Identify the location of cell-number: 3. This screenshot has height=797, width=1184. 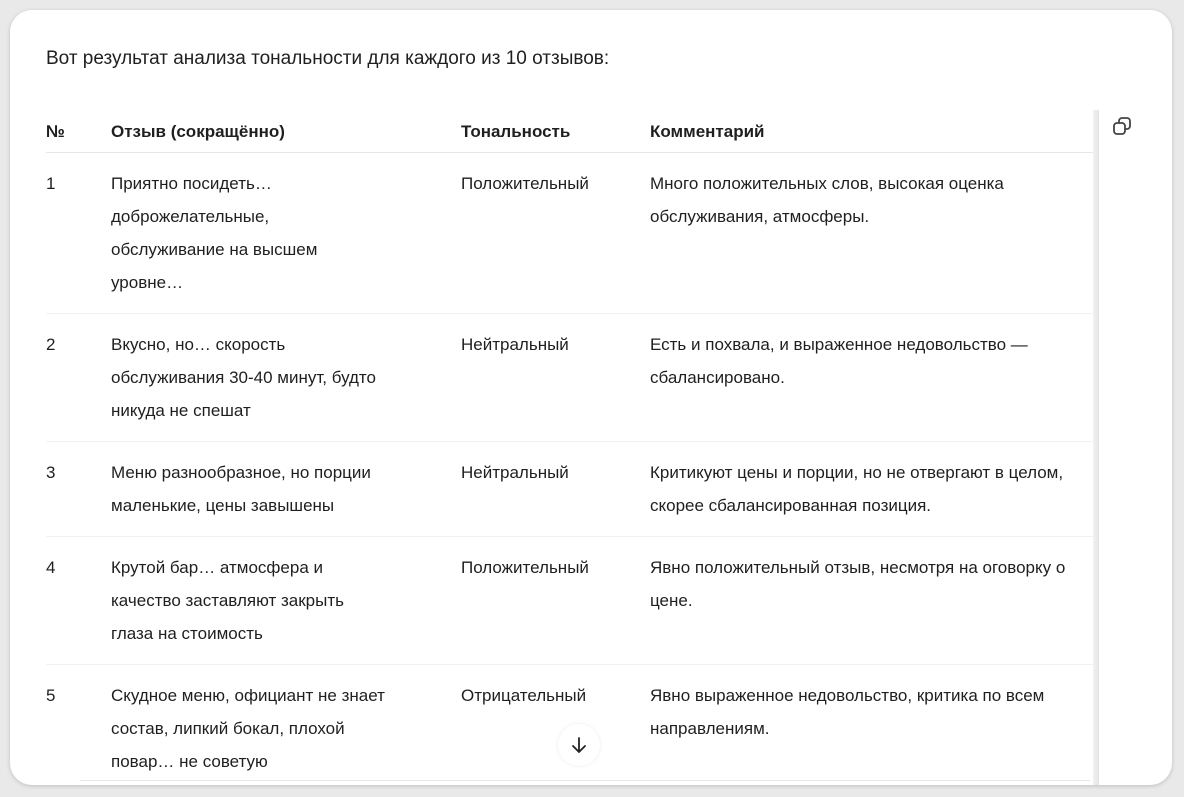
(78, 489).